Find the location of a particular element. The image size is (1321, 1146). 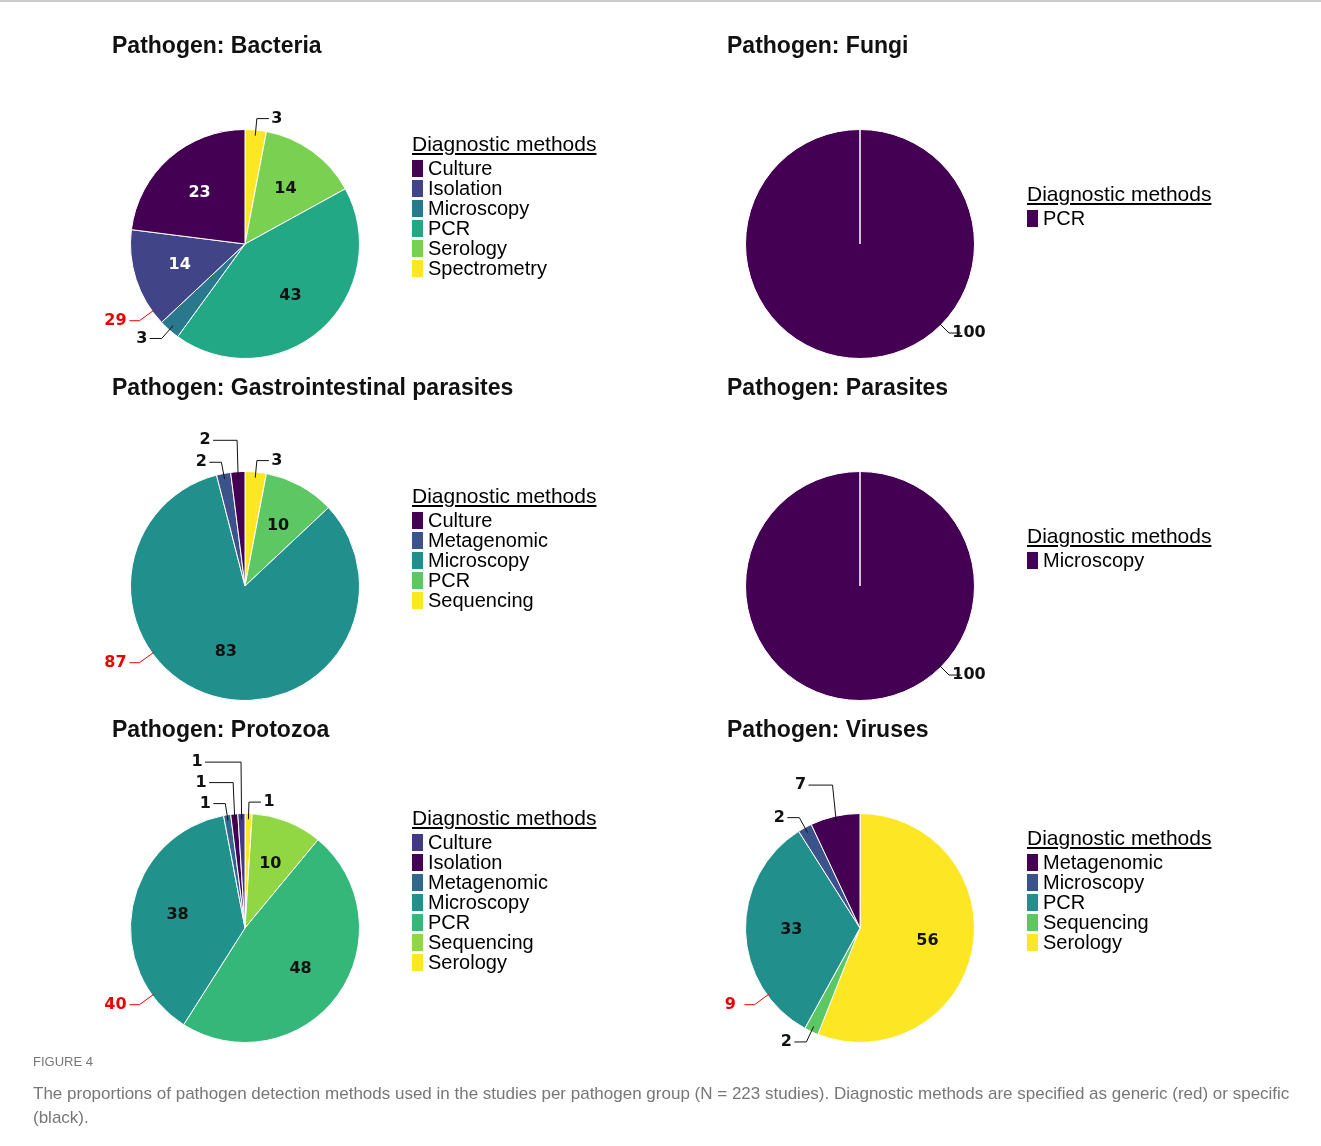

data-label: 48 is located at coordinates (300, 967).